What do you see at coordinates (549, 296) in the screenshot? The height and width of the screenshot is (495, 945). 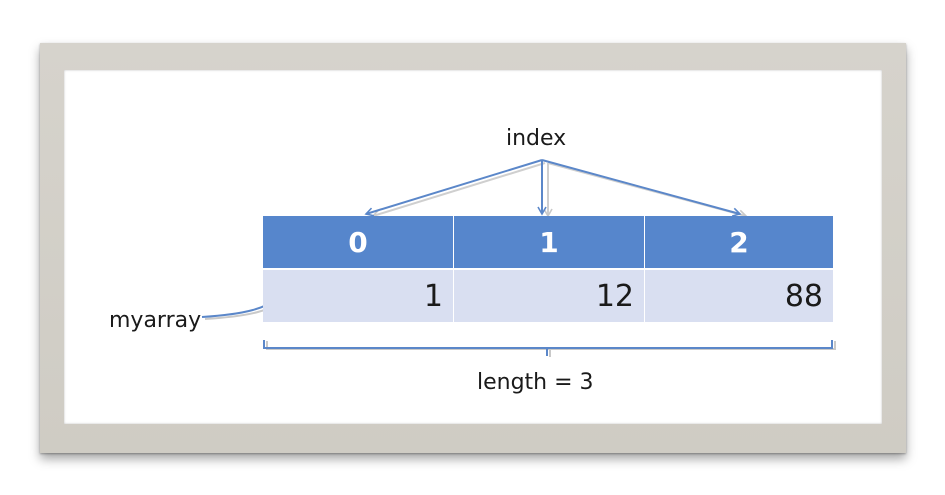 I see `value-cell-1: 12` at bounding box center [549, 296].